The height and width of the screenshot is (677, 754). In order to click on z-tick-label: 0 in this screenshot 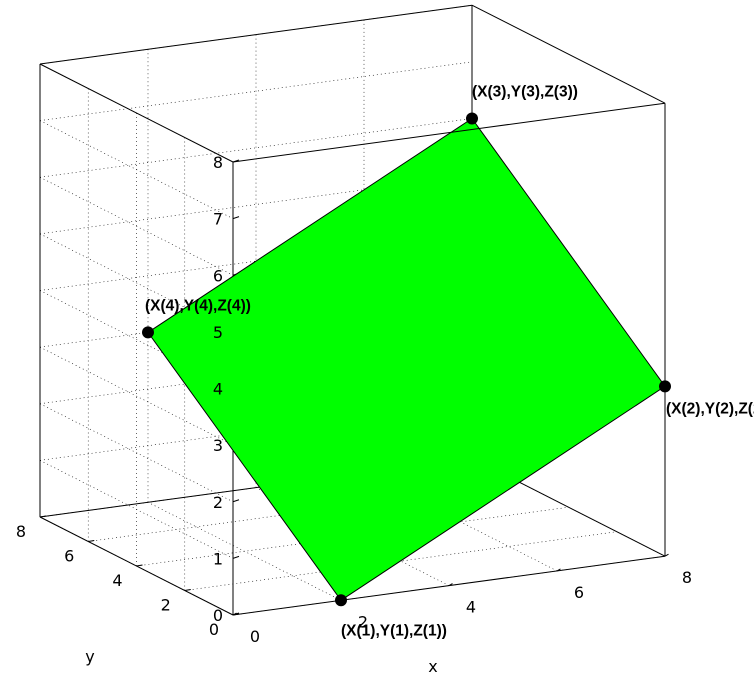, I will do `click(218, 615)`.